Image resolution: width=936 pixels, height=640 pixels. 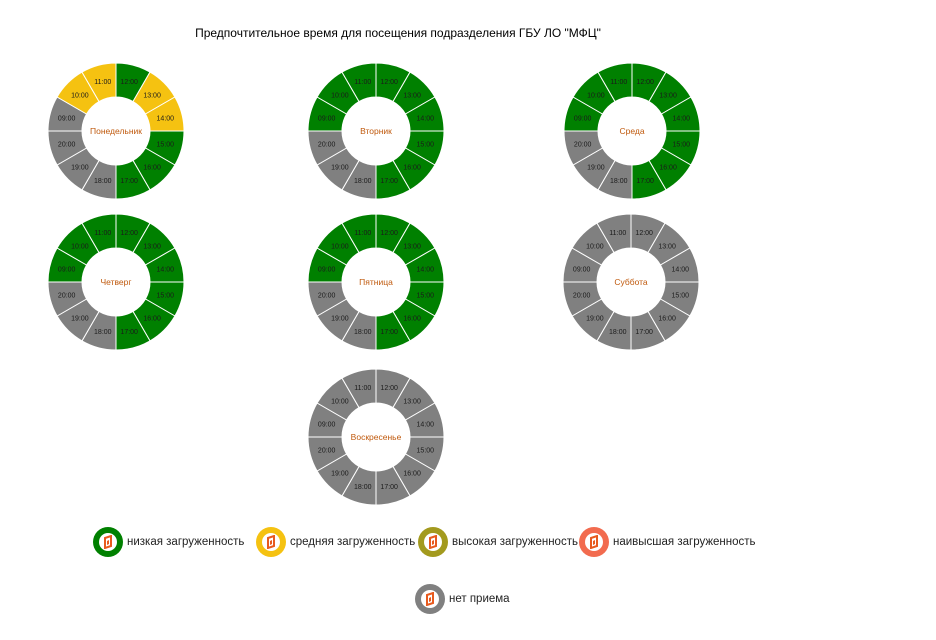 I want to click on day-label: Понедельник, so click(x=116, y=131).